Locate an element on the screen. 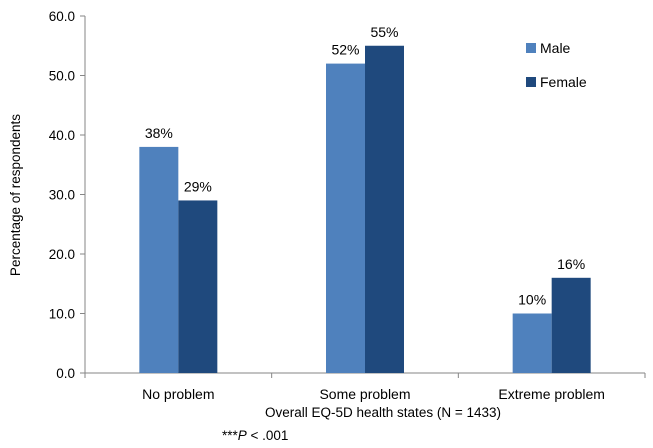 The width and height of the screenshot is (653, 448). legend-swatch-female is located at coordinates (531, 82).